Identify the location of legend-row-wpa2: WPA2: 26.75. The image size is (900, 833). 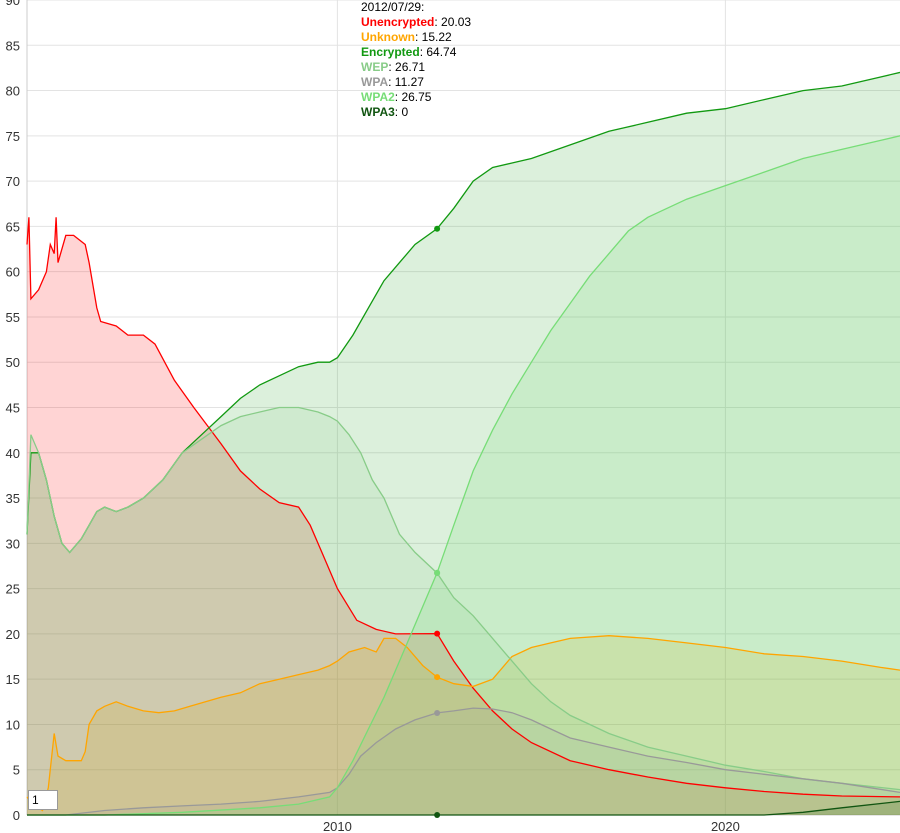
(416, 97).